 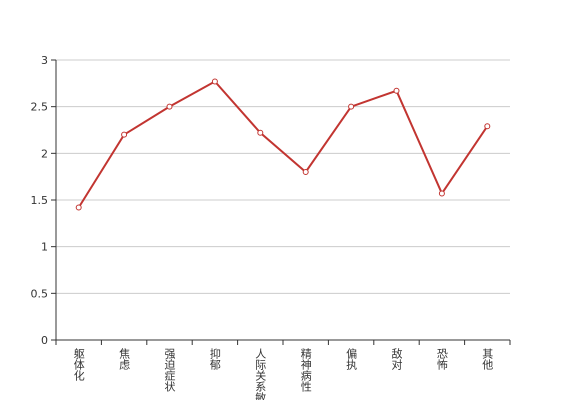 What do you see at coordinates (44, 247) in the screenshot?
I see `y-tick-label: 1` at bounding box center [44, 247].